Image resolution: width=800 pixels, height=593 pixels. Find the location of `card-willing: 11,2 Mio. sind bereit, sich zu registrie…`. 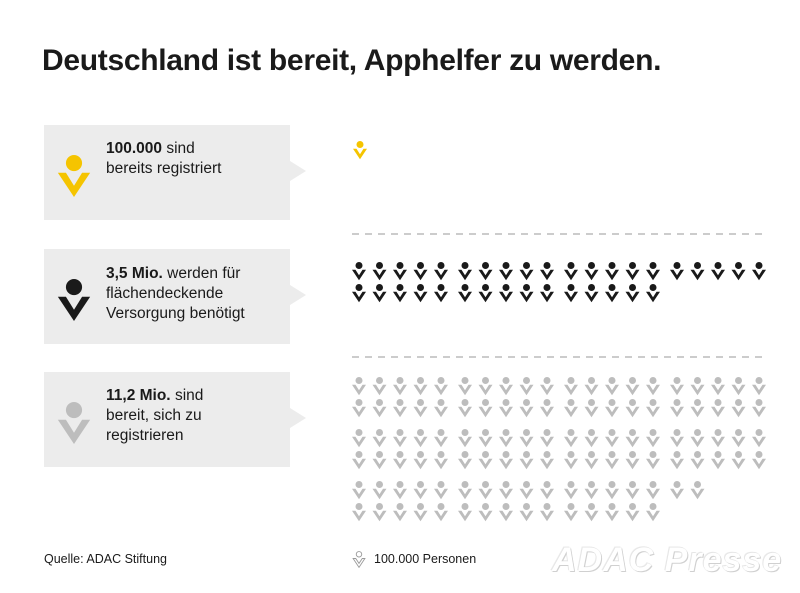

card-willing: 11,2 Mio. sind bereit, sich zu registrie… is located at coordinates (175, 419).